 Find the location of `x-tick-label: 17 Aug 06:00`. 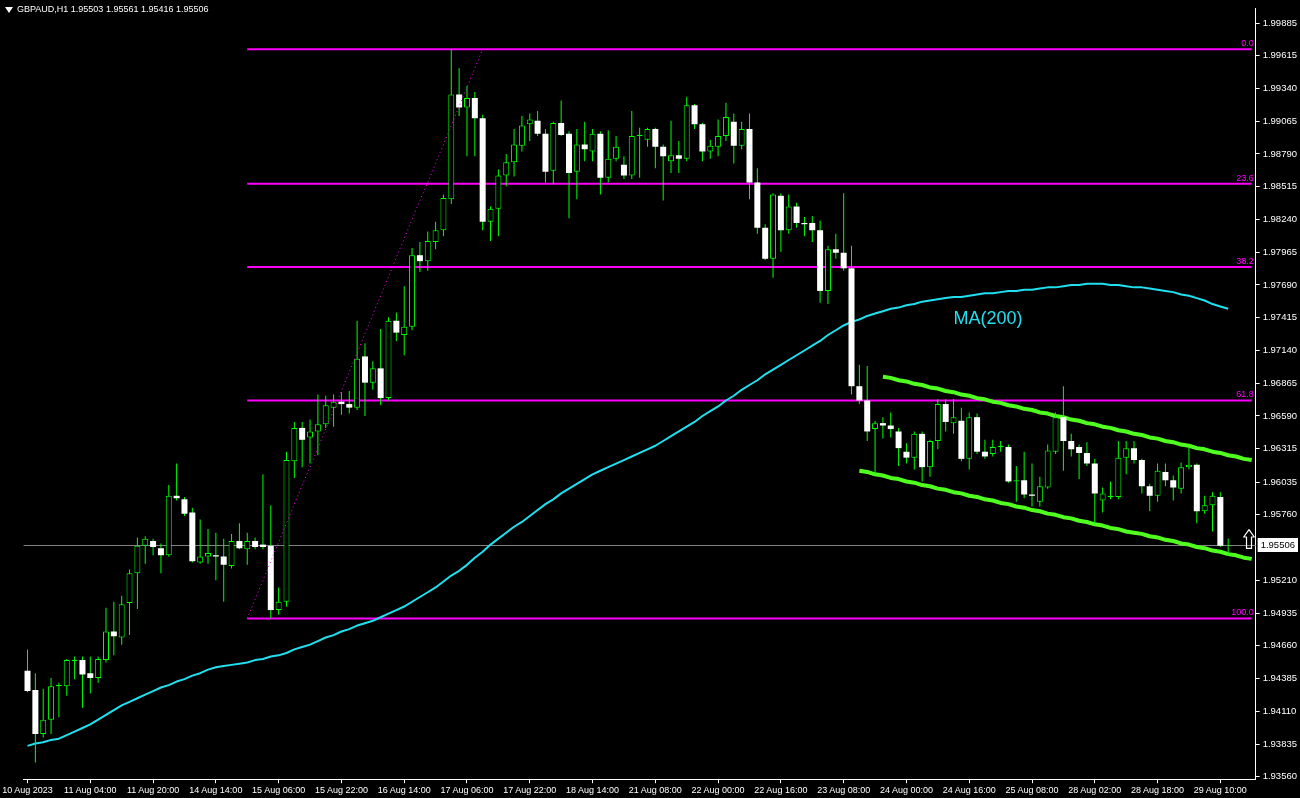

x-tick-label: 17 Aug 06:00 is located at coordinates (467, 790).